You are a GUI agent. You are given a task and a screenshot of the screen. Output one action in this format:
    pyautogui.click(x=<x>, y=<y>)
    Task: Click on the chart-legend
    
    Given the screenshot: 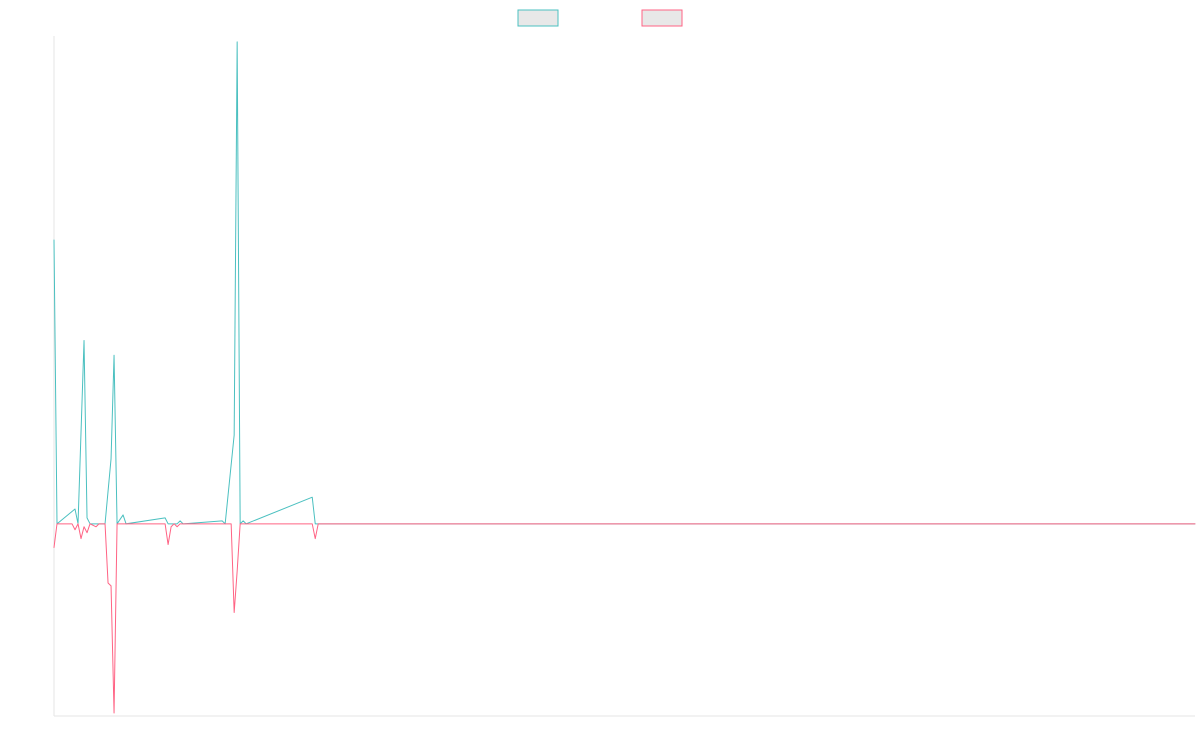 What is the action you would take?
    pyautogui.click(x=600, y=18)
    